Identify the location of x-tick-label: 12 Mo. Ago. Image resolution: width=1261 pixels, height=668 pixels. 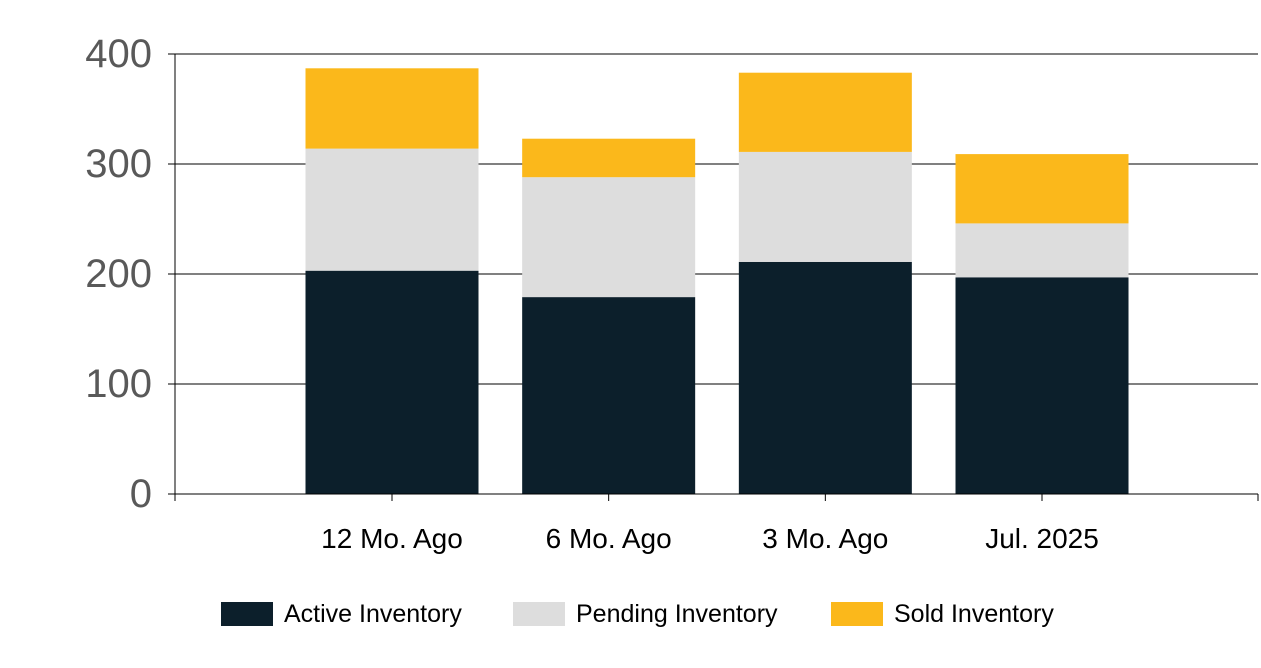
(392, 538).